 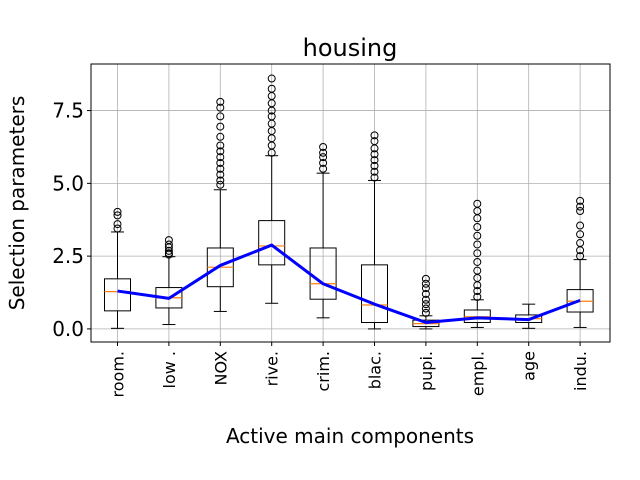 What do you see at coordinates (529, 366) in the screenshot?
I see `x-tick-label: age` at bounding box center [529, 366].